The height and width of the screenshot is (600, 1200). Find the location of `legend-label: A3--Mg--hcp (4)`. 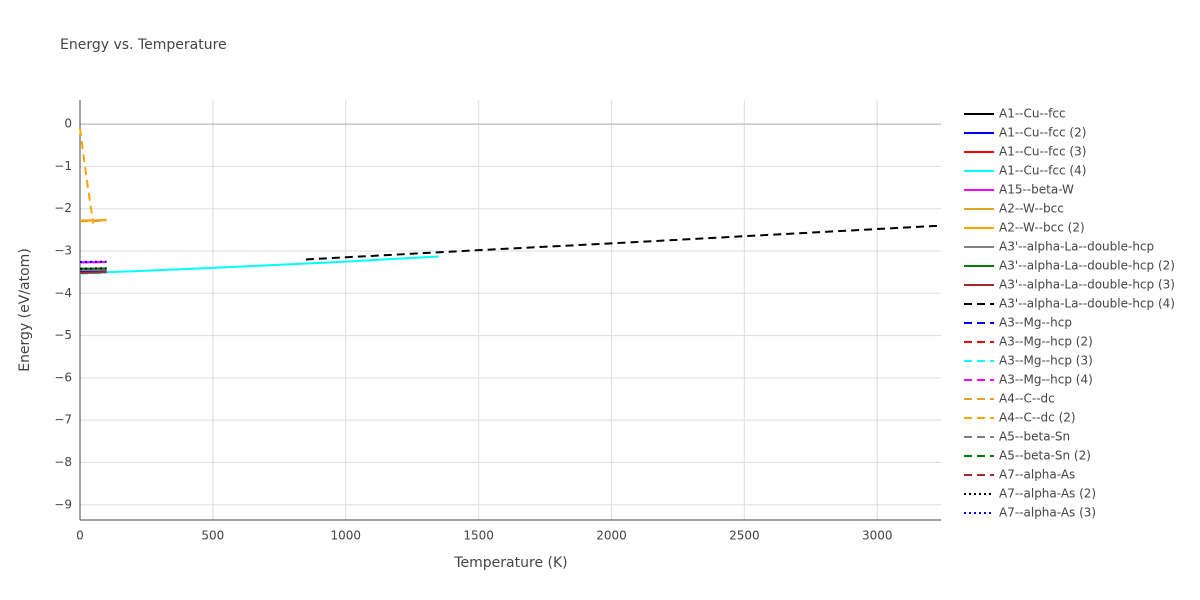

legend-label: A3--Mg--hcp (4) is located at coordinates (1046, 380).